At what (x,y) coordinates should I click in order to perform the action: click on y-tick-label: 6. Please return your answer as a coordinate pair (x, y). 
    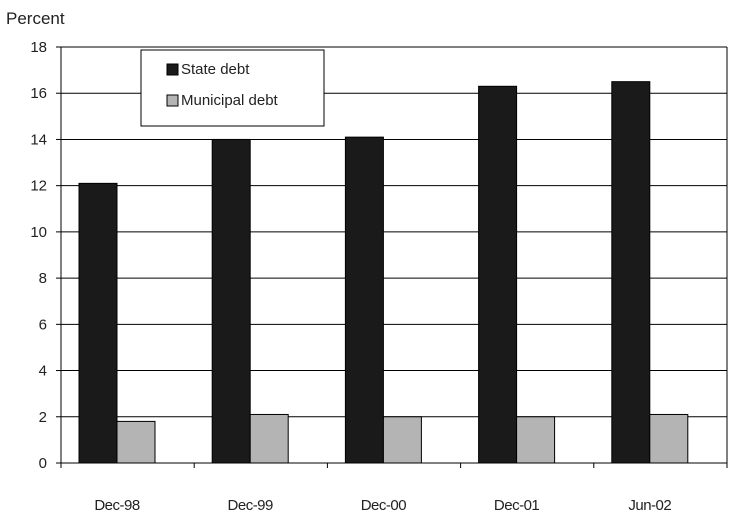
    Looking at the image, I should click on (43, 324).